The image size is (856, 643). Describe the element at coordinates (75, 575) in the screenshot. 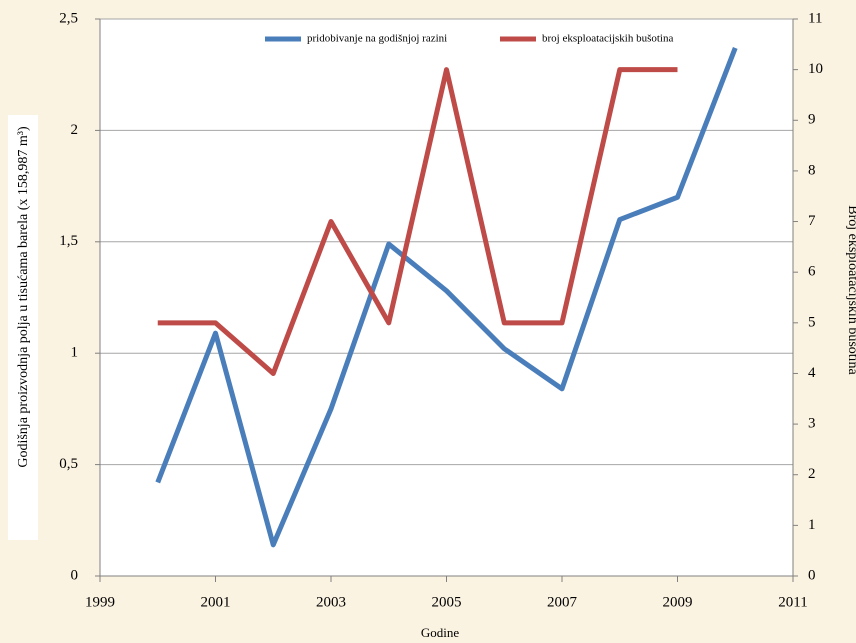

I see `y-tick-label: 0` at that location.